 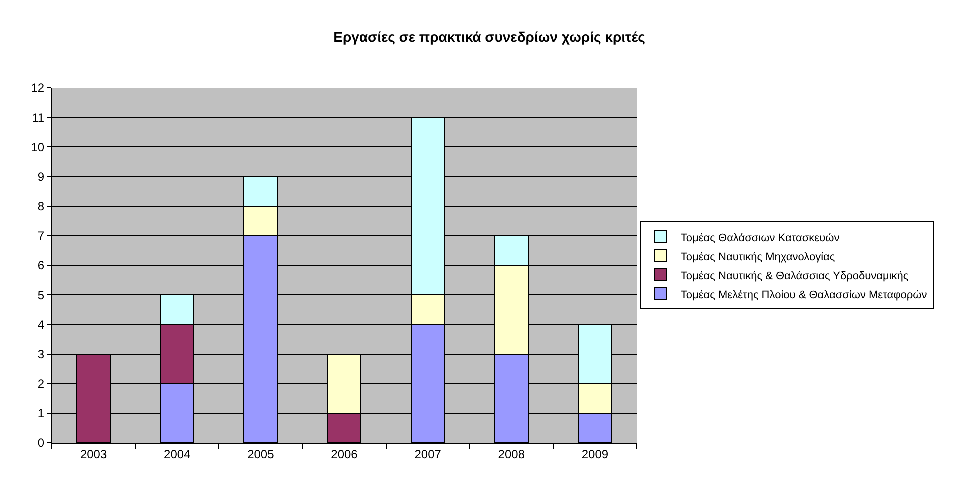 What do you see at coordinates (344, 454) in the screenshot?
I see `x-tick-label: 2006` at bounding box center [344, 454].